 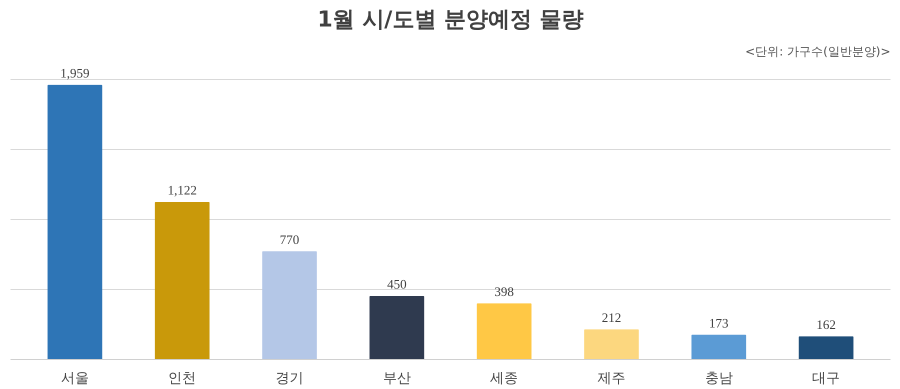 I want to click on x-tick-label: 경기, so click(x=290, y=378).